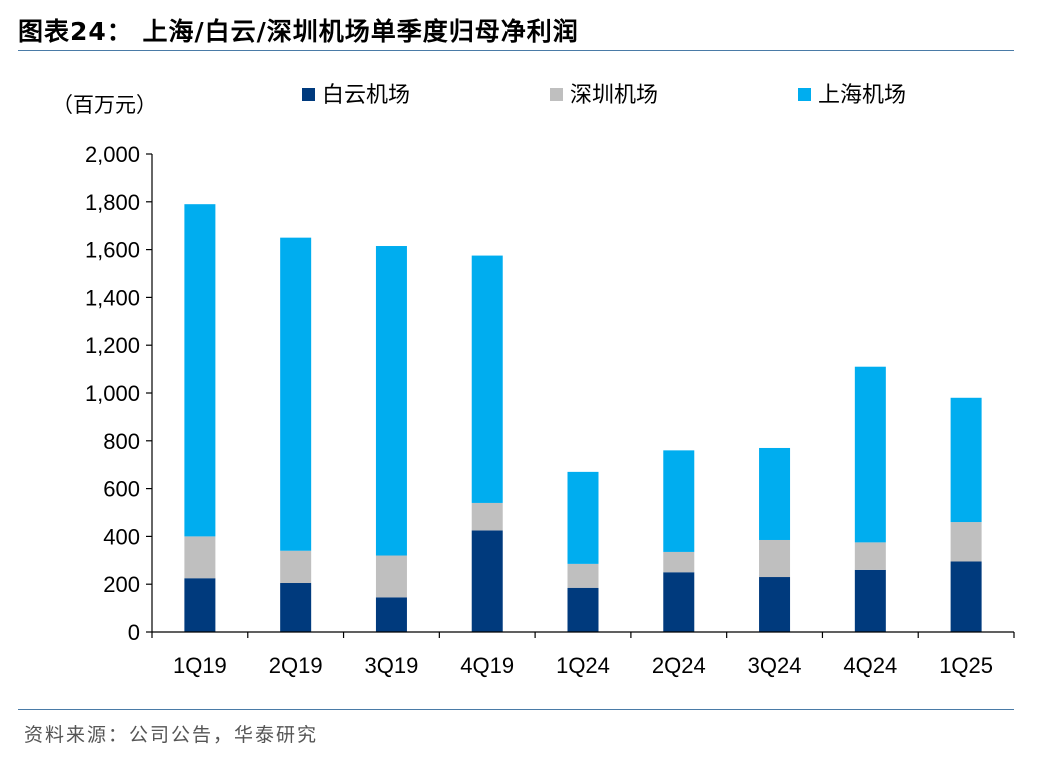  Describe the element at coordinates (516, 50) in the screenshot. I see `title-divider` at that location.